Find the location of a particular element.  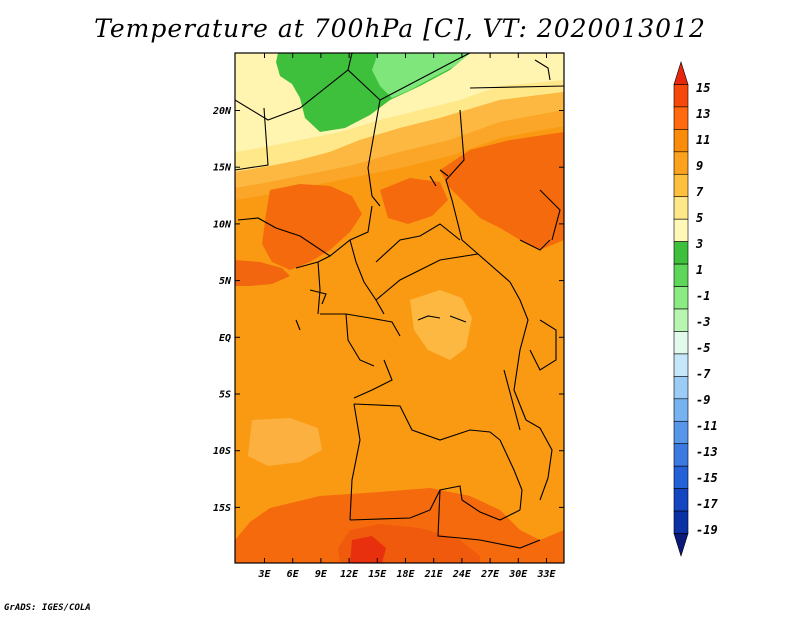

lat-label: 5N is located at coordinates (225, 281).